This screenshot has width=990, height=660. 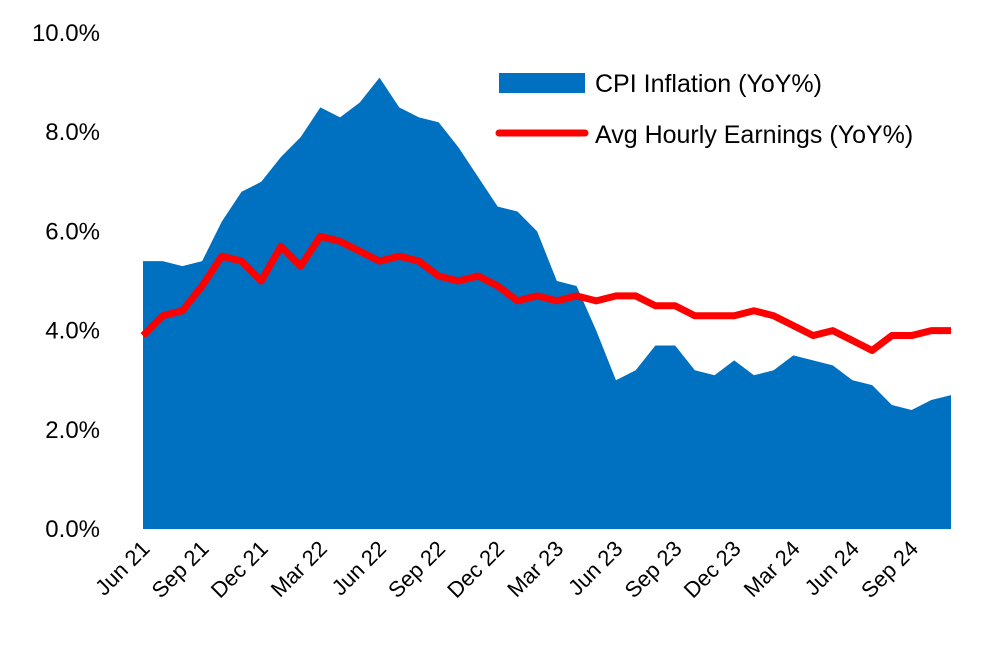 I want to click on y-tick-label: 0.0%, so click(x=72, y=529).